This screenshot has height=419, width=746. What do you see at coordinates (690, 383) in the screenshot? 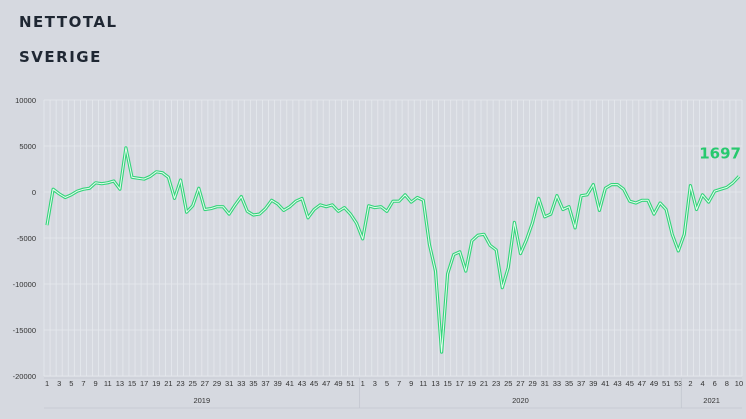
I see `x-tick-label: 2` at bounding box center [690, 383].